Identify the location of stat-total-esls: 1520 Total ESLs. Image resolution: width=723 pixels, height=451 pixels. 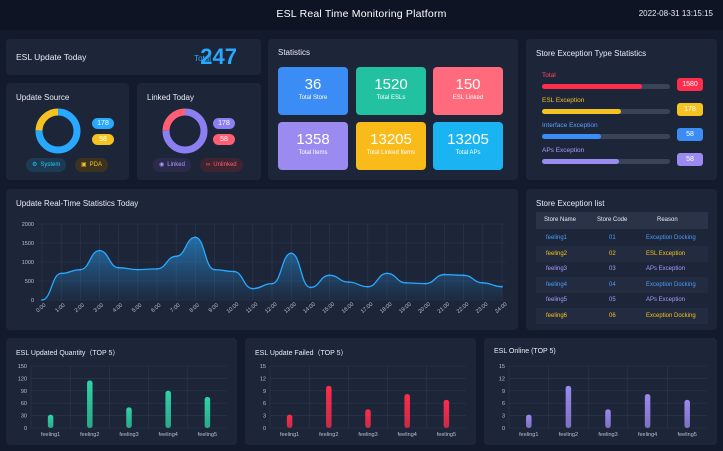
(391, 91).